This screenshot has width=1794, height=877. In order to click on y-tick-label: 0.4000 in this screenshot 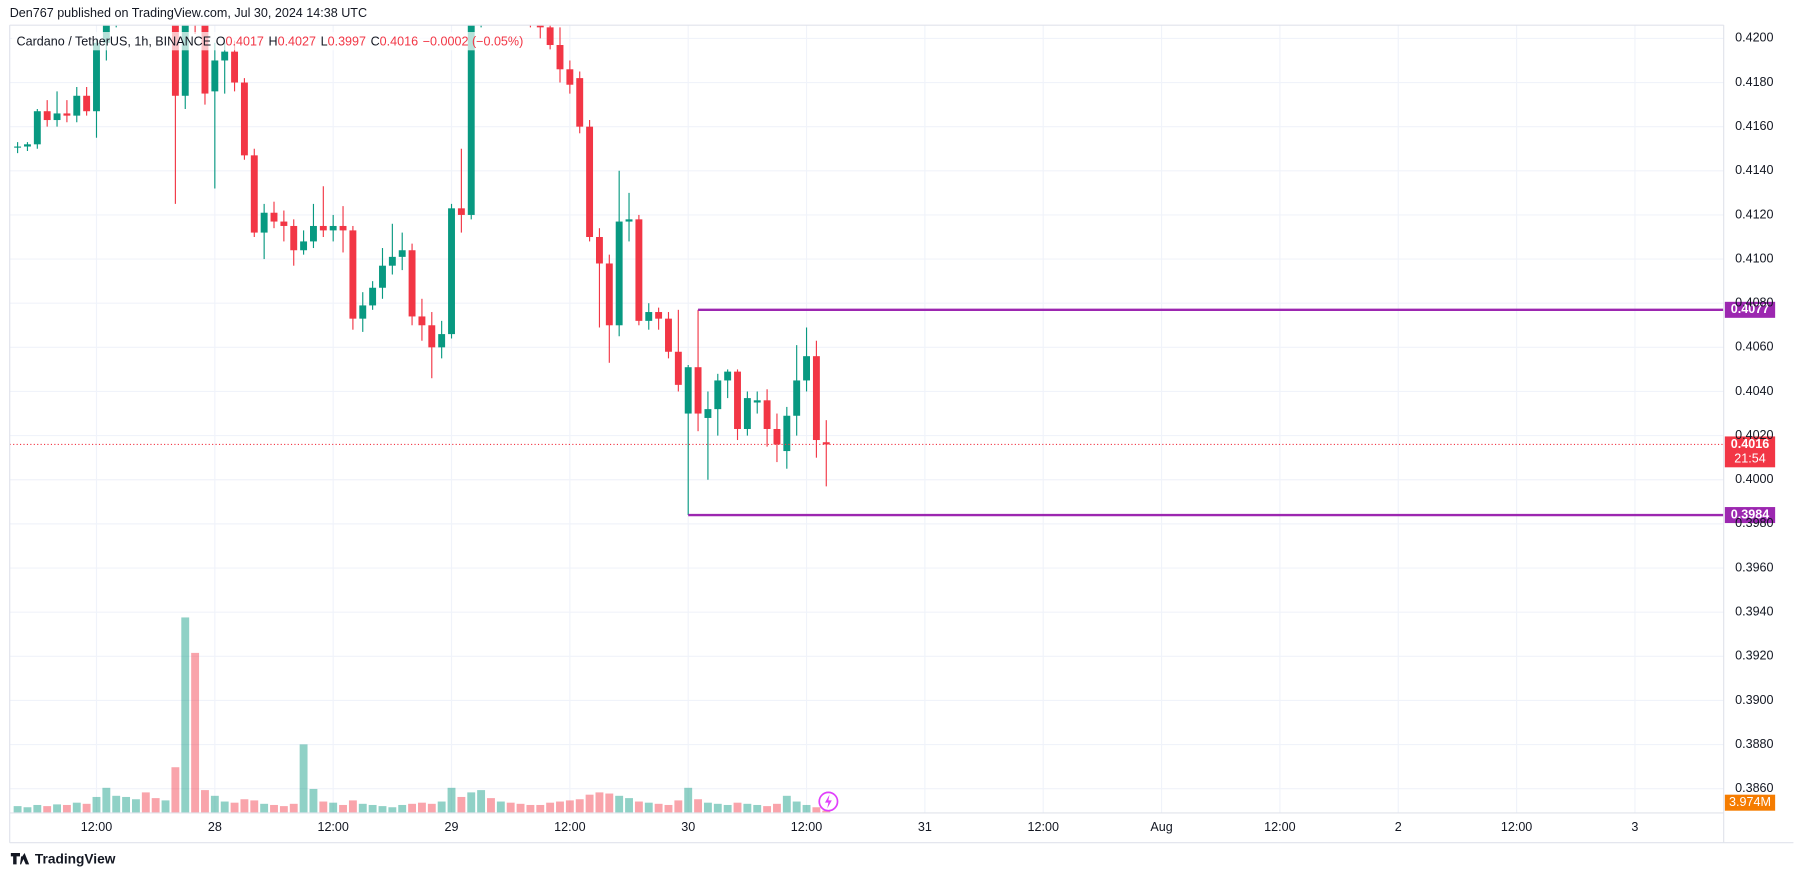, I will do `click(1754, 479)`.